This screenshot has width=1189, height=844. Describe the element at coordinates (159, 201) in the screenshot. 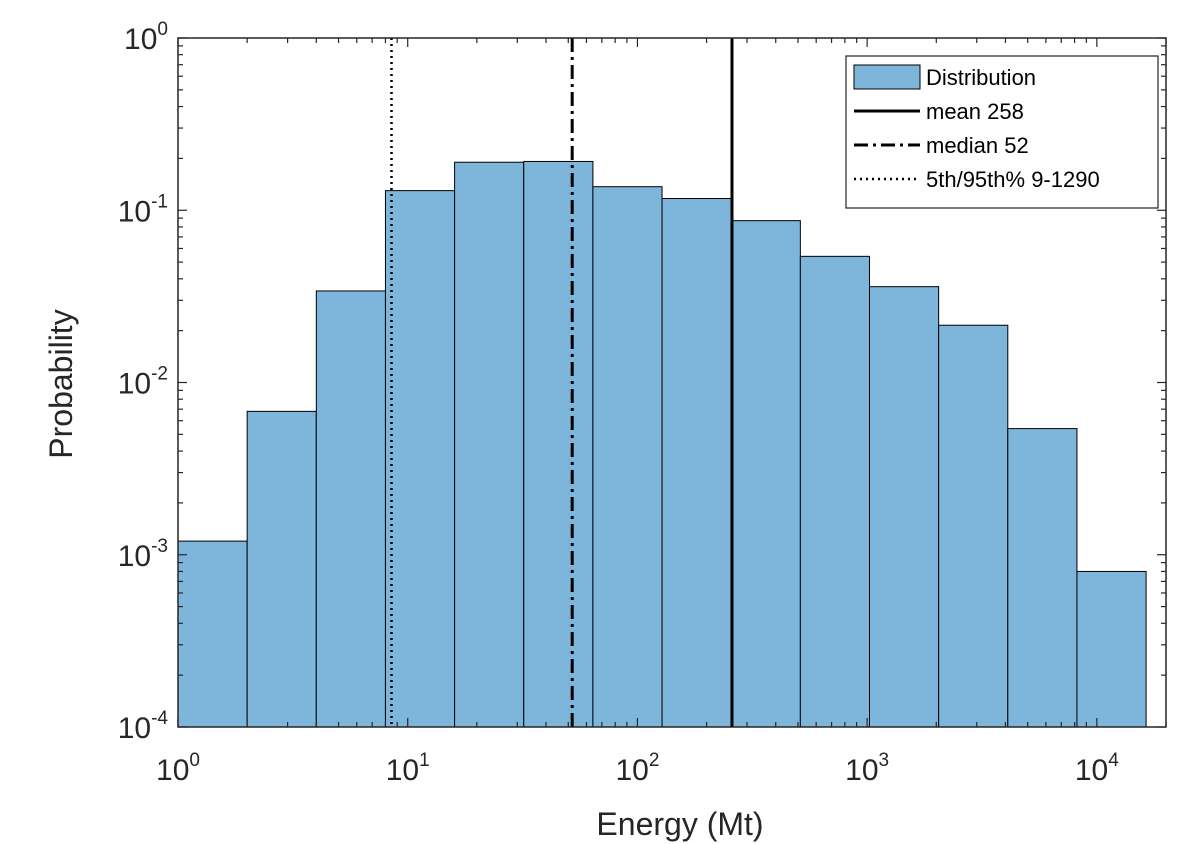

I see `tick-exponent: -1` at that location.